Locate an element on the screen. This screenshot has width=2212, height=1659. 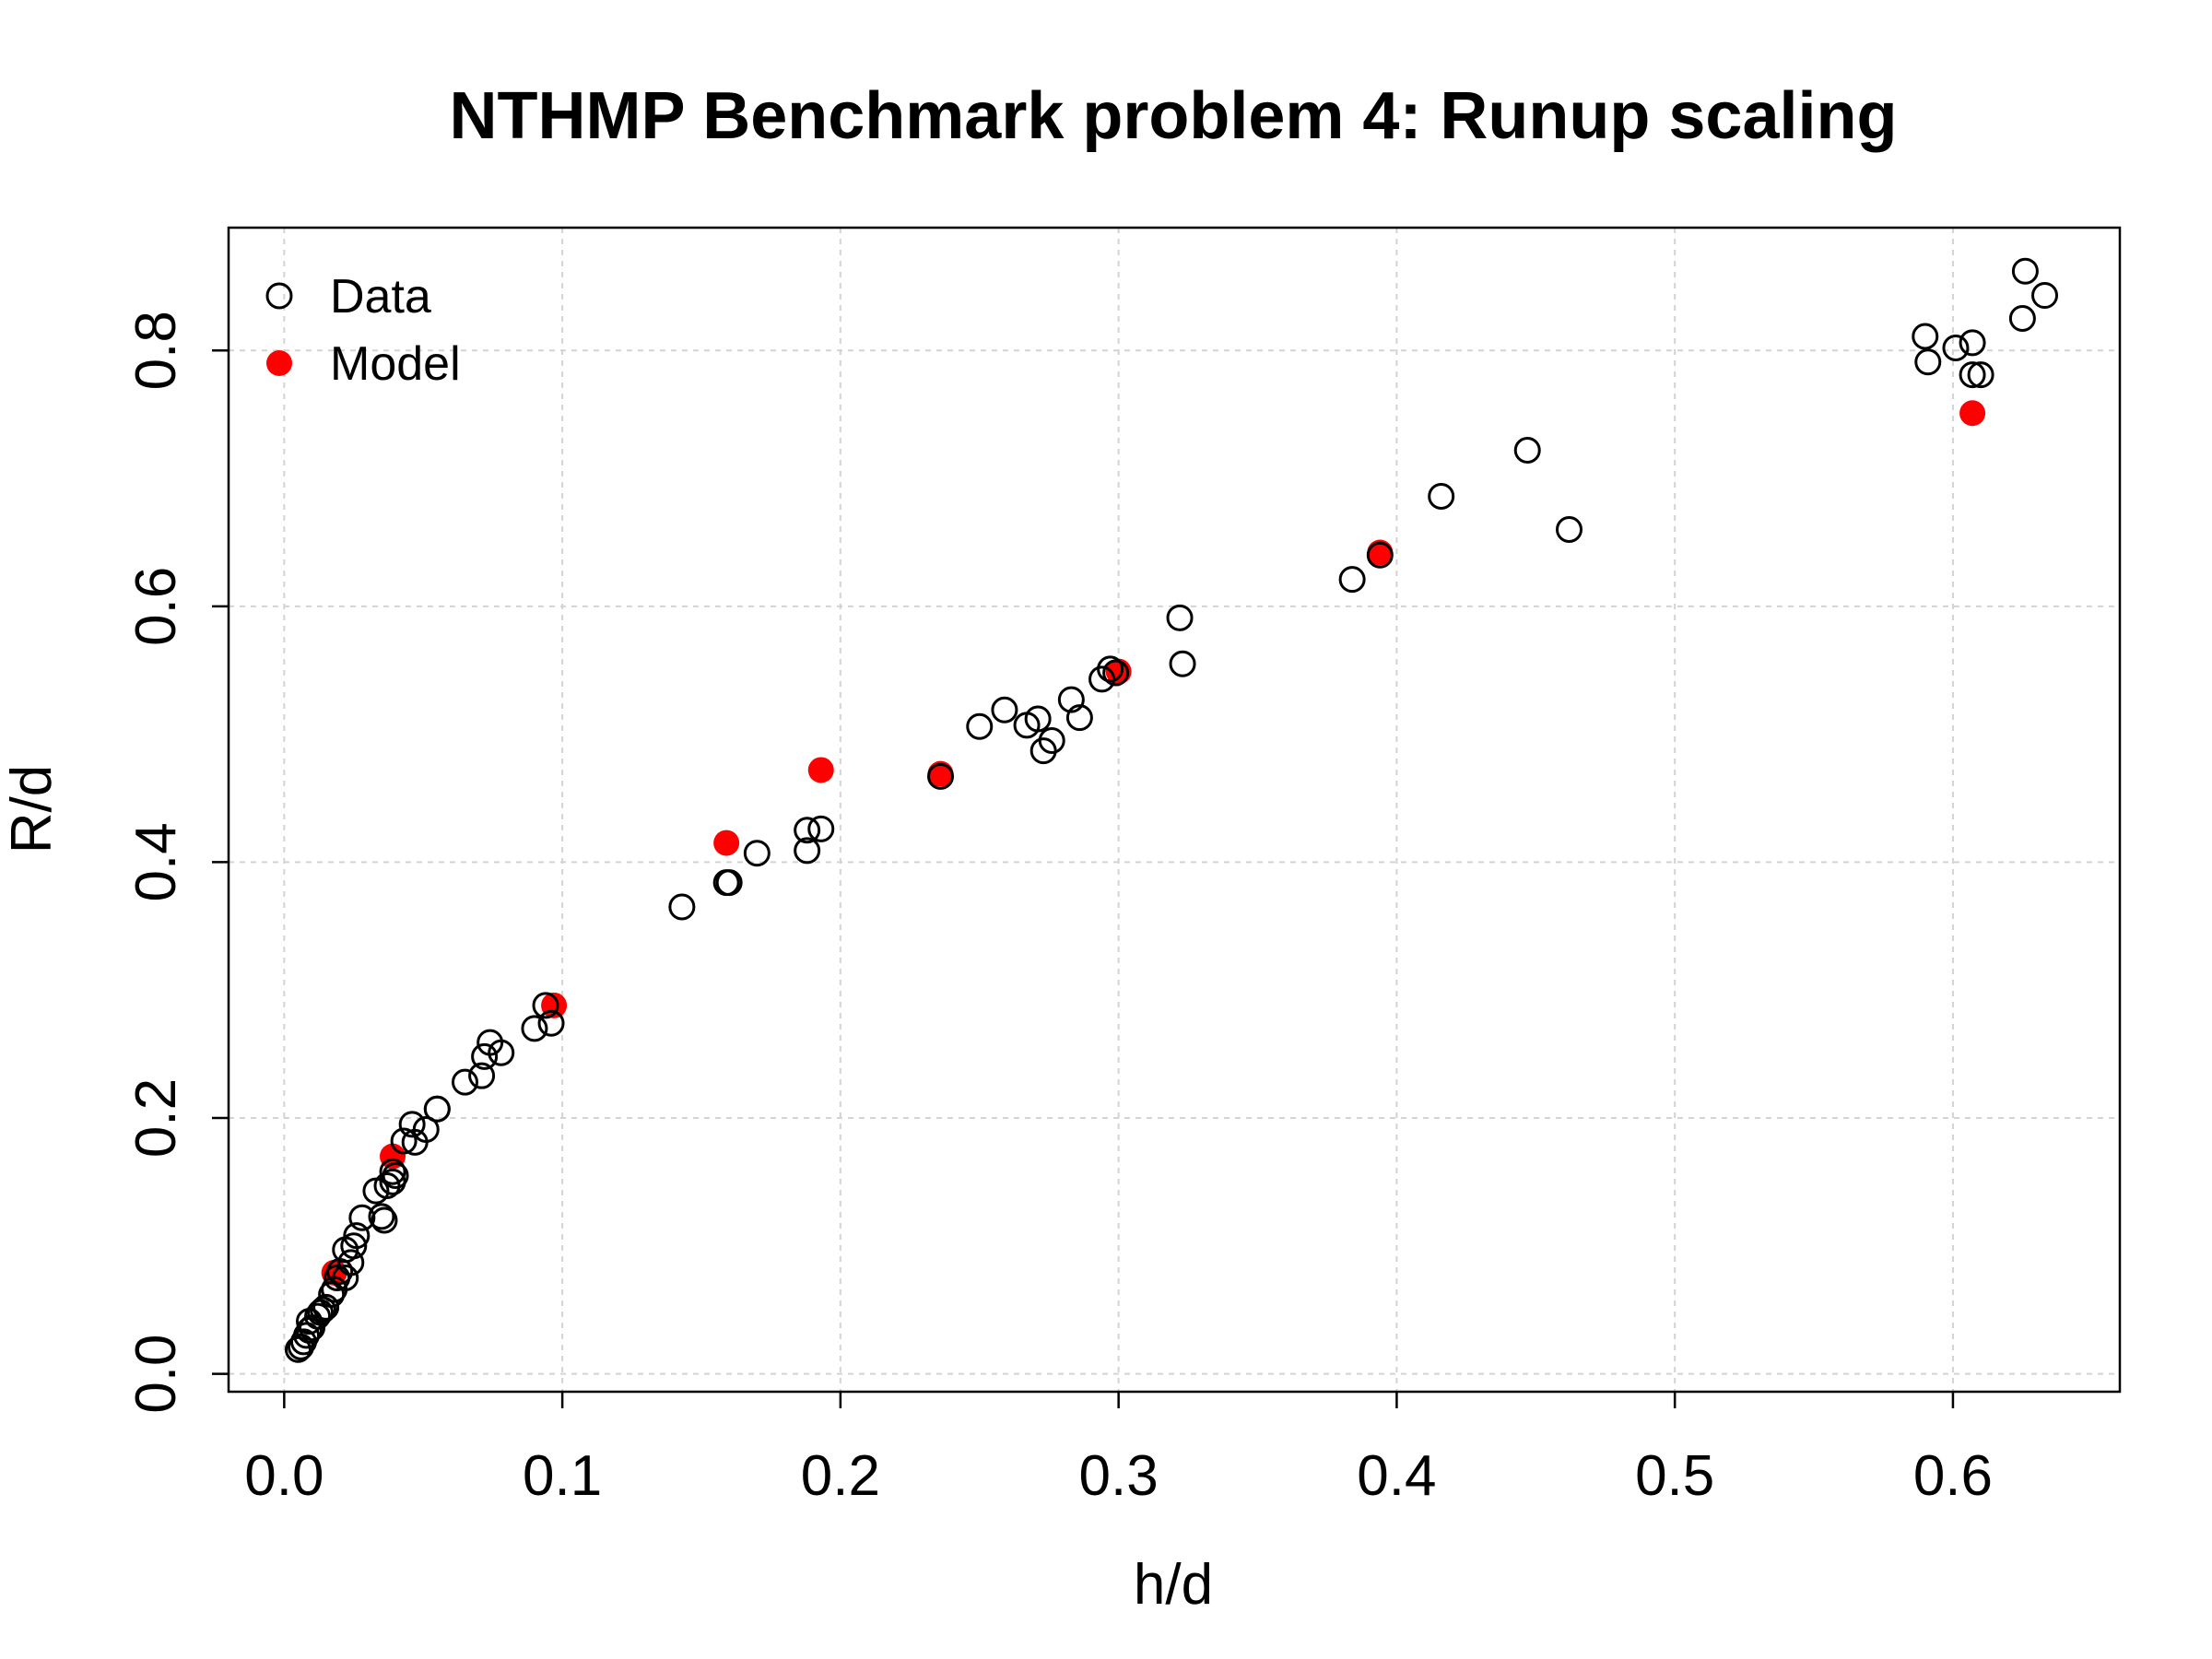
y-axis: 0.0 0.2 0.4 0.6 0.8 is located at coordinates (176, 862).